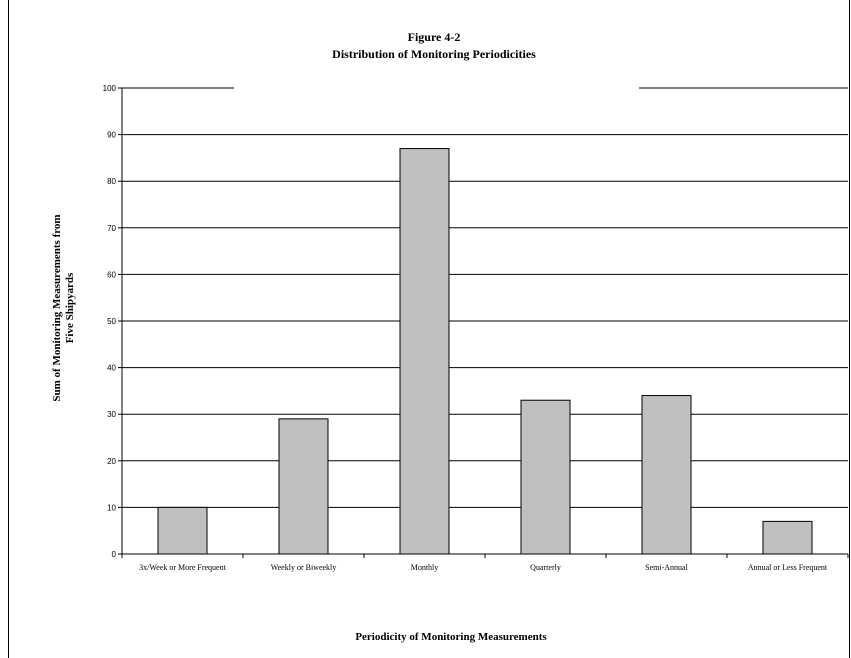 This screenshot has width=851, height=658. Describe the element at coordinates (111, 507) in the screenshot. I see `y-tick-label: 10` at that location.